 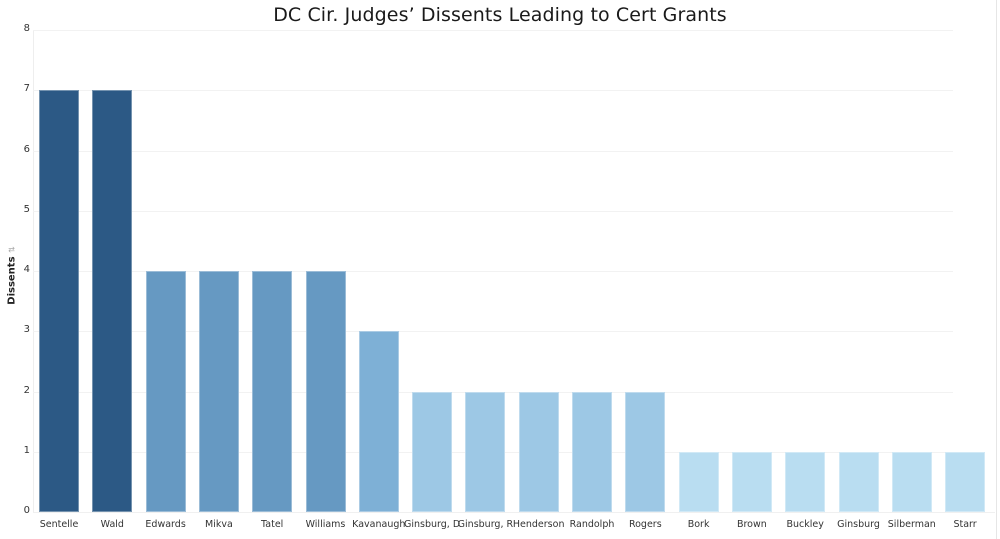 I want to click on x-tick-label: Randolph, so click(x=592, y=524).